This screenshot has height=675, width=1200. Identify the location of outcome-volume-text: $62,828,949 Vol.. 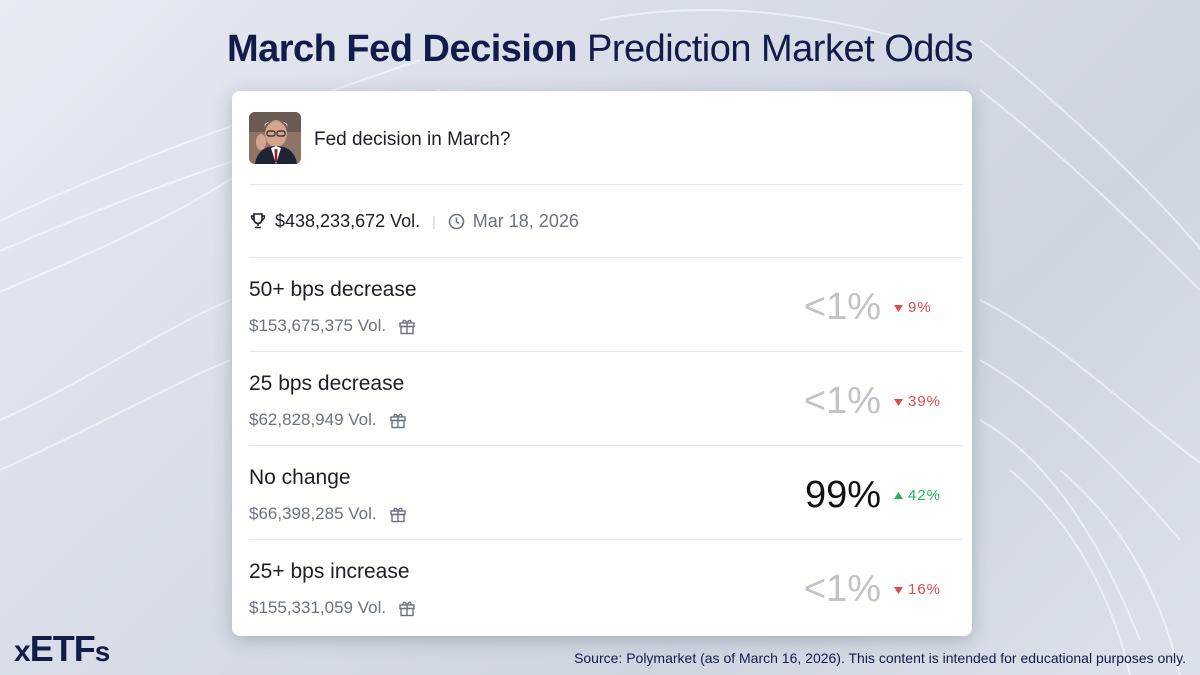
(313, 419).